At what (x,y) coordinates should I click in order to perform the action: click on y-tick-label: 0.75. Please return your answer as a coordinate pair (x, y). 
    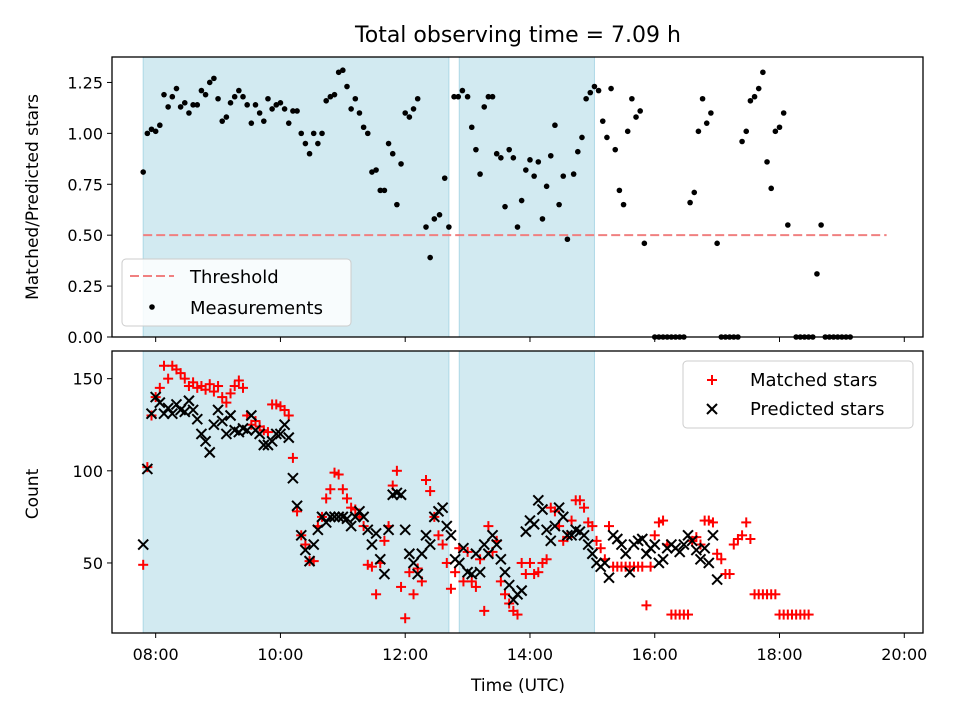
    Looking at the image, I should click on (85, 184).